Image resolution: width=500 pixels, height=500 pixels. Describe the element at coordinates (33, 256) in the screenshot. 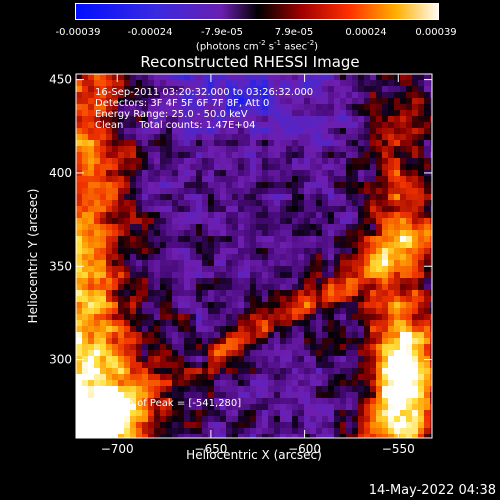

I see `y-axis-label: Heliocentric Y (arcsec)` at that location.